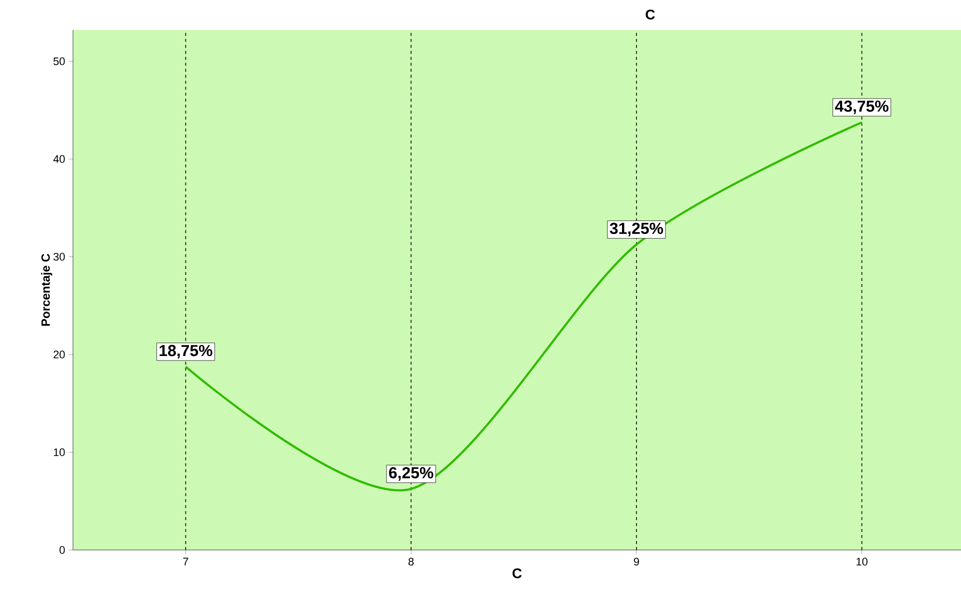  Describe the element at coordinates (59, 452) in the screenshot. I see `y-tick-label: 10` at that location.